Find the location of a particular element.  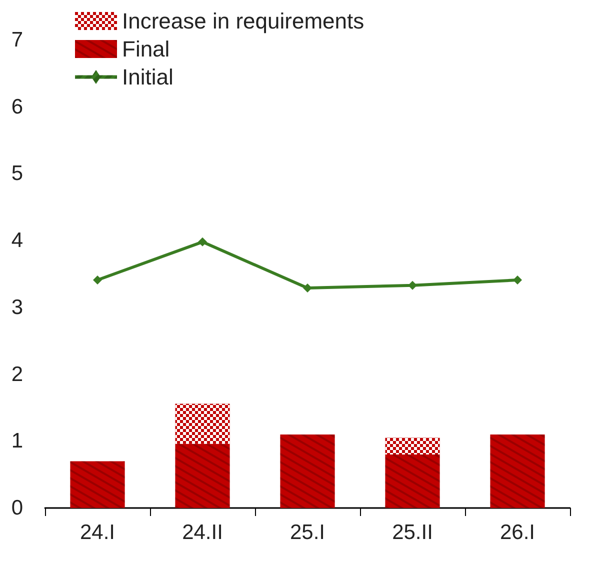

legend-label: Initial is located at coordinates (148, 77).